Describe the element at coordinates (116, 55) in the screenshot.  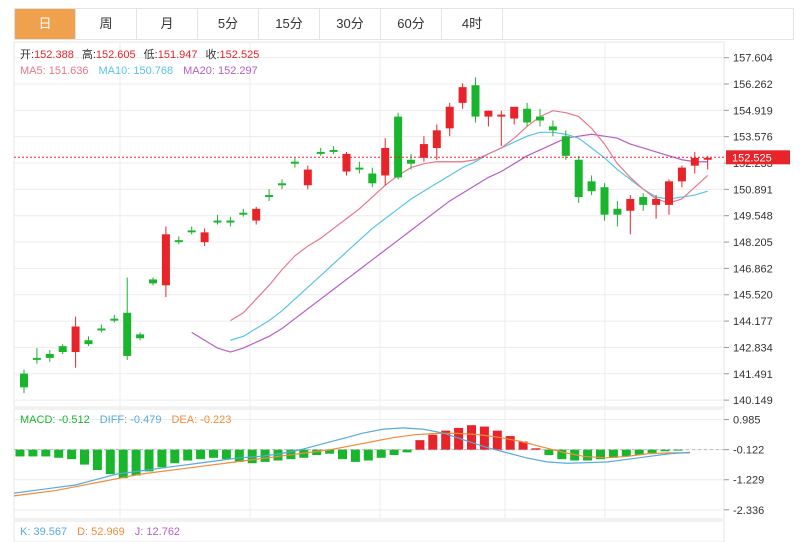
I see `high-value: 152.605` at that location.